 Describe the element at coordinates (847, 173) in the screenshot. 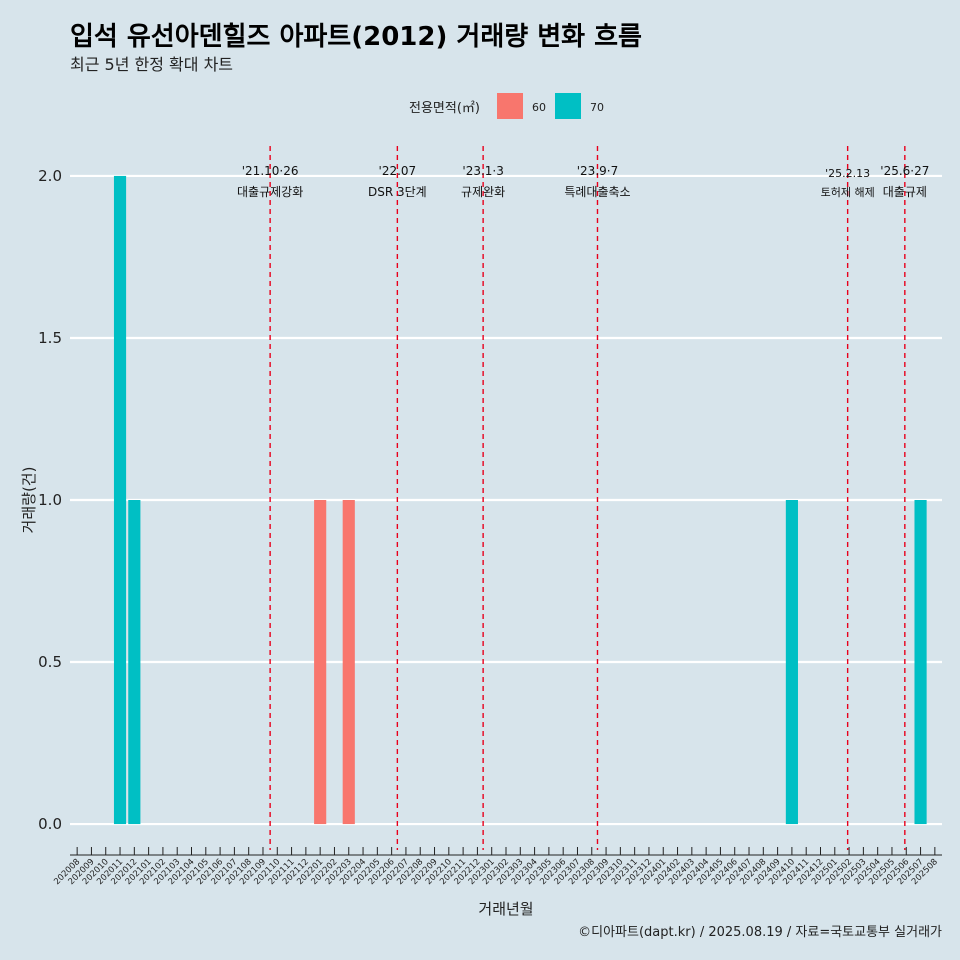

I see `event-date-label: '25.2.13` at that location.